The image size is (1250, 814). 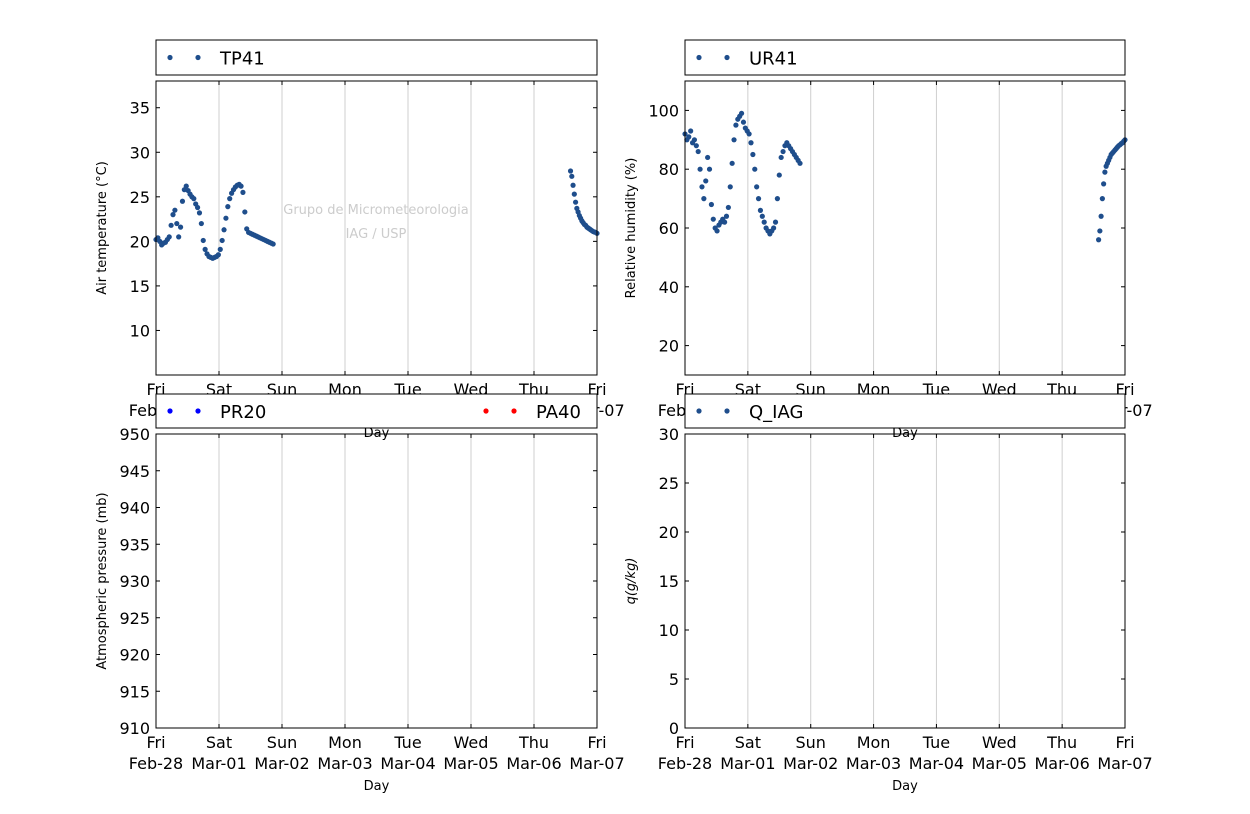 I want to click on y-tick-label: 940, so click(x=134, y=508).